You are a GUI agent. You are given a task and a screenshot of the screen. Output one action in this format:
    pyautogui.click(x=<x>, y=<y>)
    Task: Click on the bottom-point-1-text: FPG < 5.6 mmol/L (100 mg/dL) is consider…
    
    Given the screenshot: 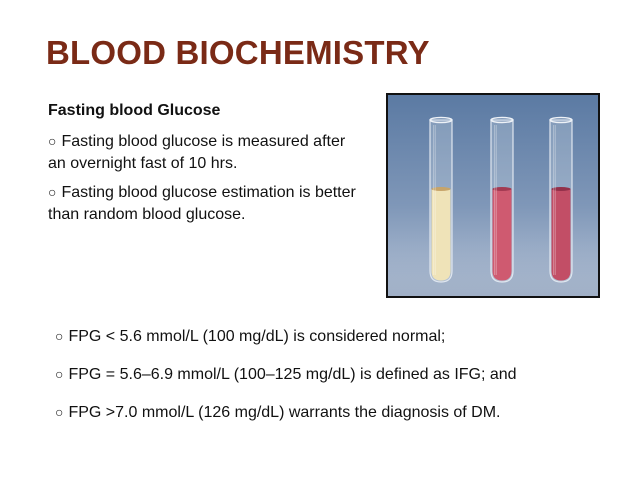 What is the action you would take?
    pyautogui.click(x=257, y=336)
    